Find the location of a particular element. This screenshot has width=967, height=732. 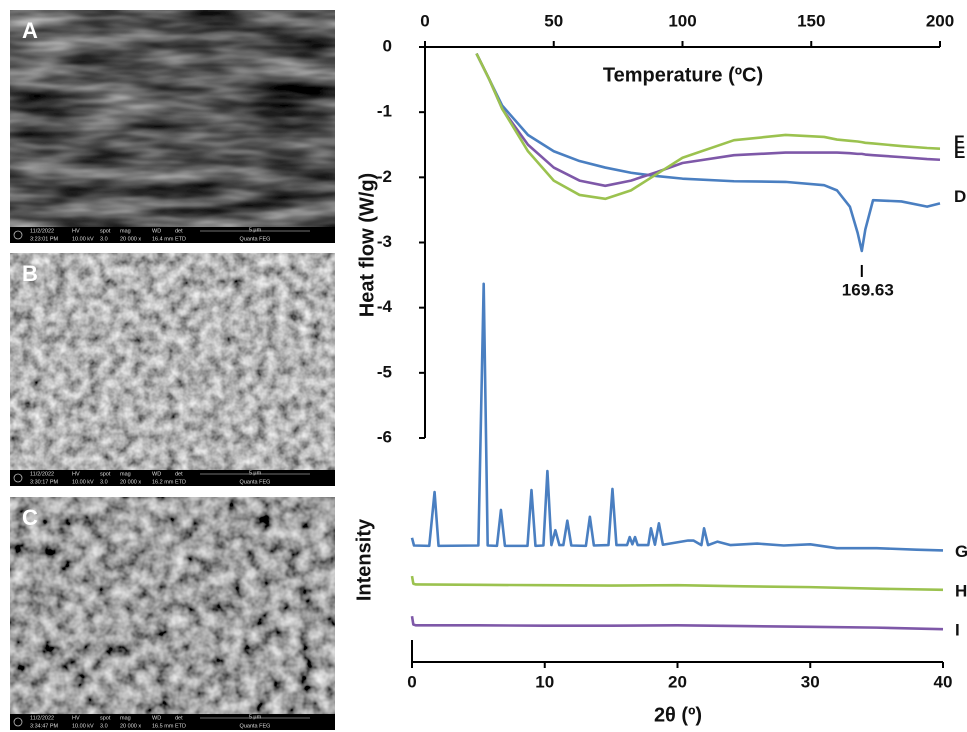

y-tick-label: -5 is located at coordinates (384, 371).